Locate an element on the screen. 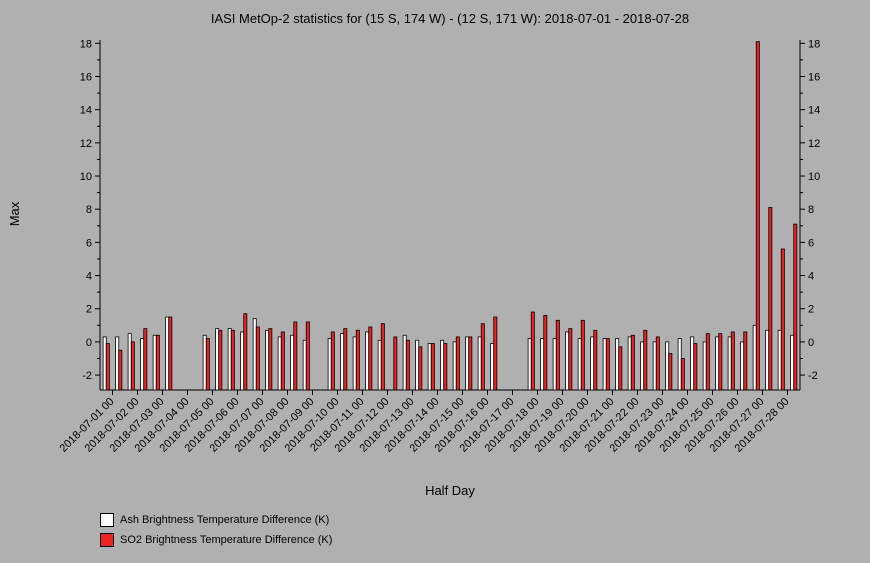 The width and height of the screenshot is (870, 563). y-tick-label-right: 4 is located at coordinates (811, 277).